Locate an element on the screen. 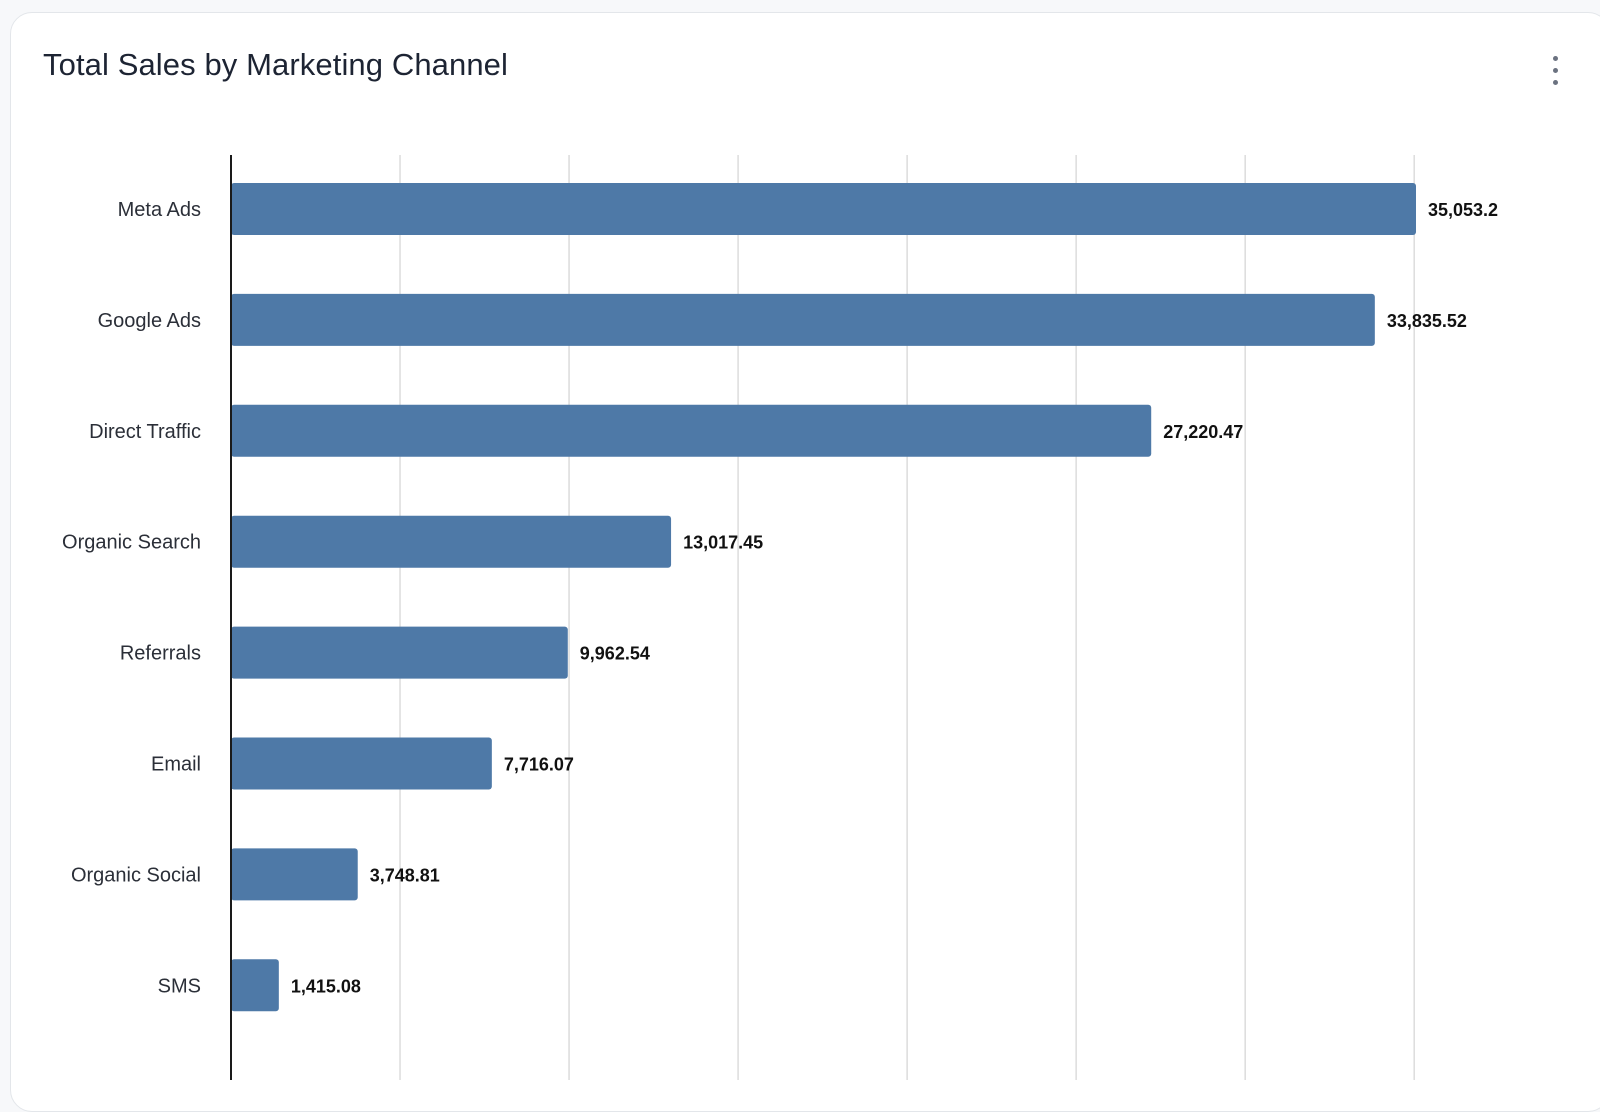 The image size is (1600, 1112). category-label: Direct Traffic is located at coordinates (145, 432).